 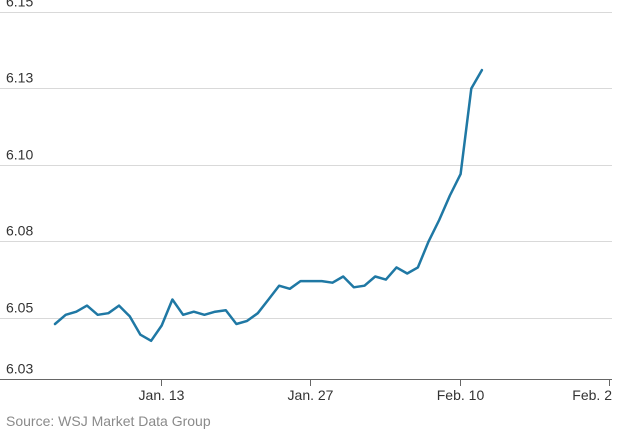 I want to click on source-note: Source: WSJ Market Data Group, so click(x=108, y=421).